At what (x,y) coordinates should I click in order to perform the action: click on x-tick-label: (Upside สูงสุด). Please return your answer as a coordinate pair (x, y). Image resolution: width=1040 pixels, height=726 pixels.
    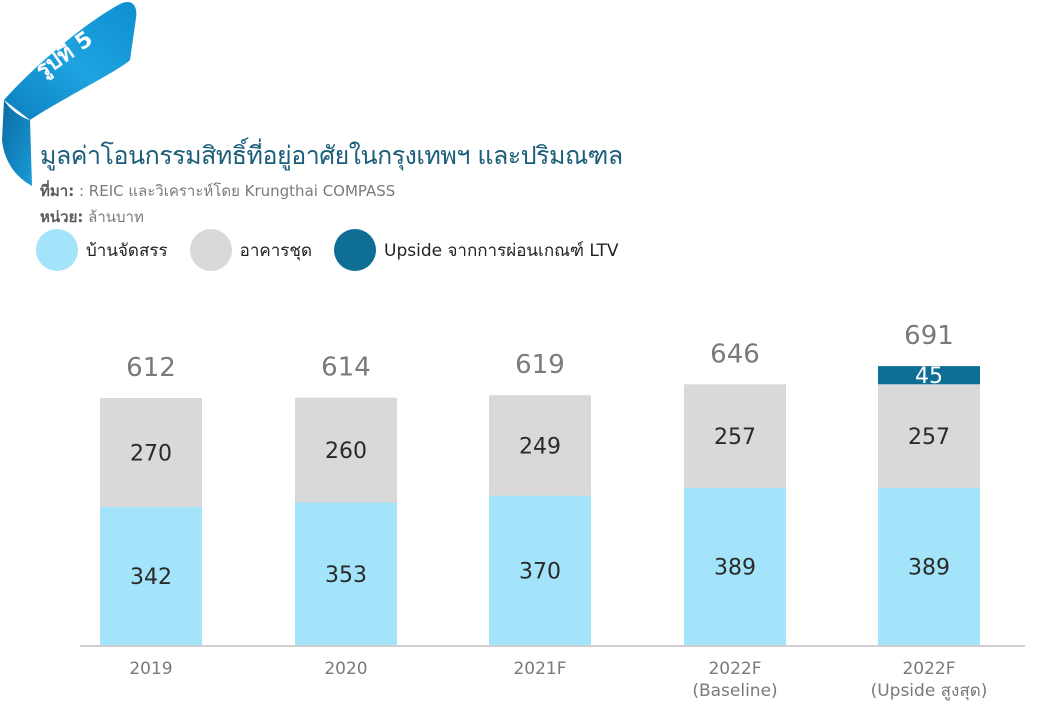
    Looking at the image, I should click on (929, 691).